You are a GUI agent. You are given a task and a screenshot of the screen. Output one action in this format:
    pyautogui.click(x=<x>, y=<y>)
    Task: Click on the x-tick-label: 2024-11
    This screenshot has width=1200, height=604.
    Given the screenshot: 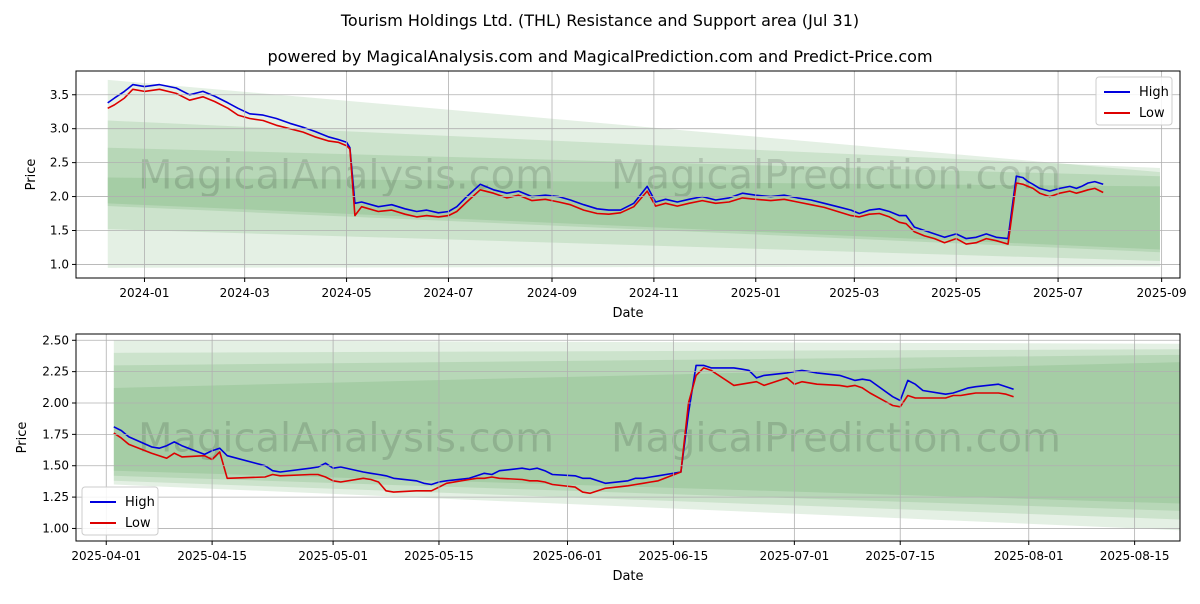 What is the action you would take?
    pyautogui.click(x=654, y=293)
    